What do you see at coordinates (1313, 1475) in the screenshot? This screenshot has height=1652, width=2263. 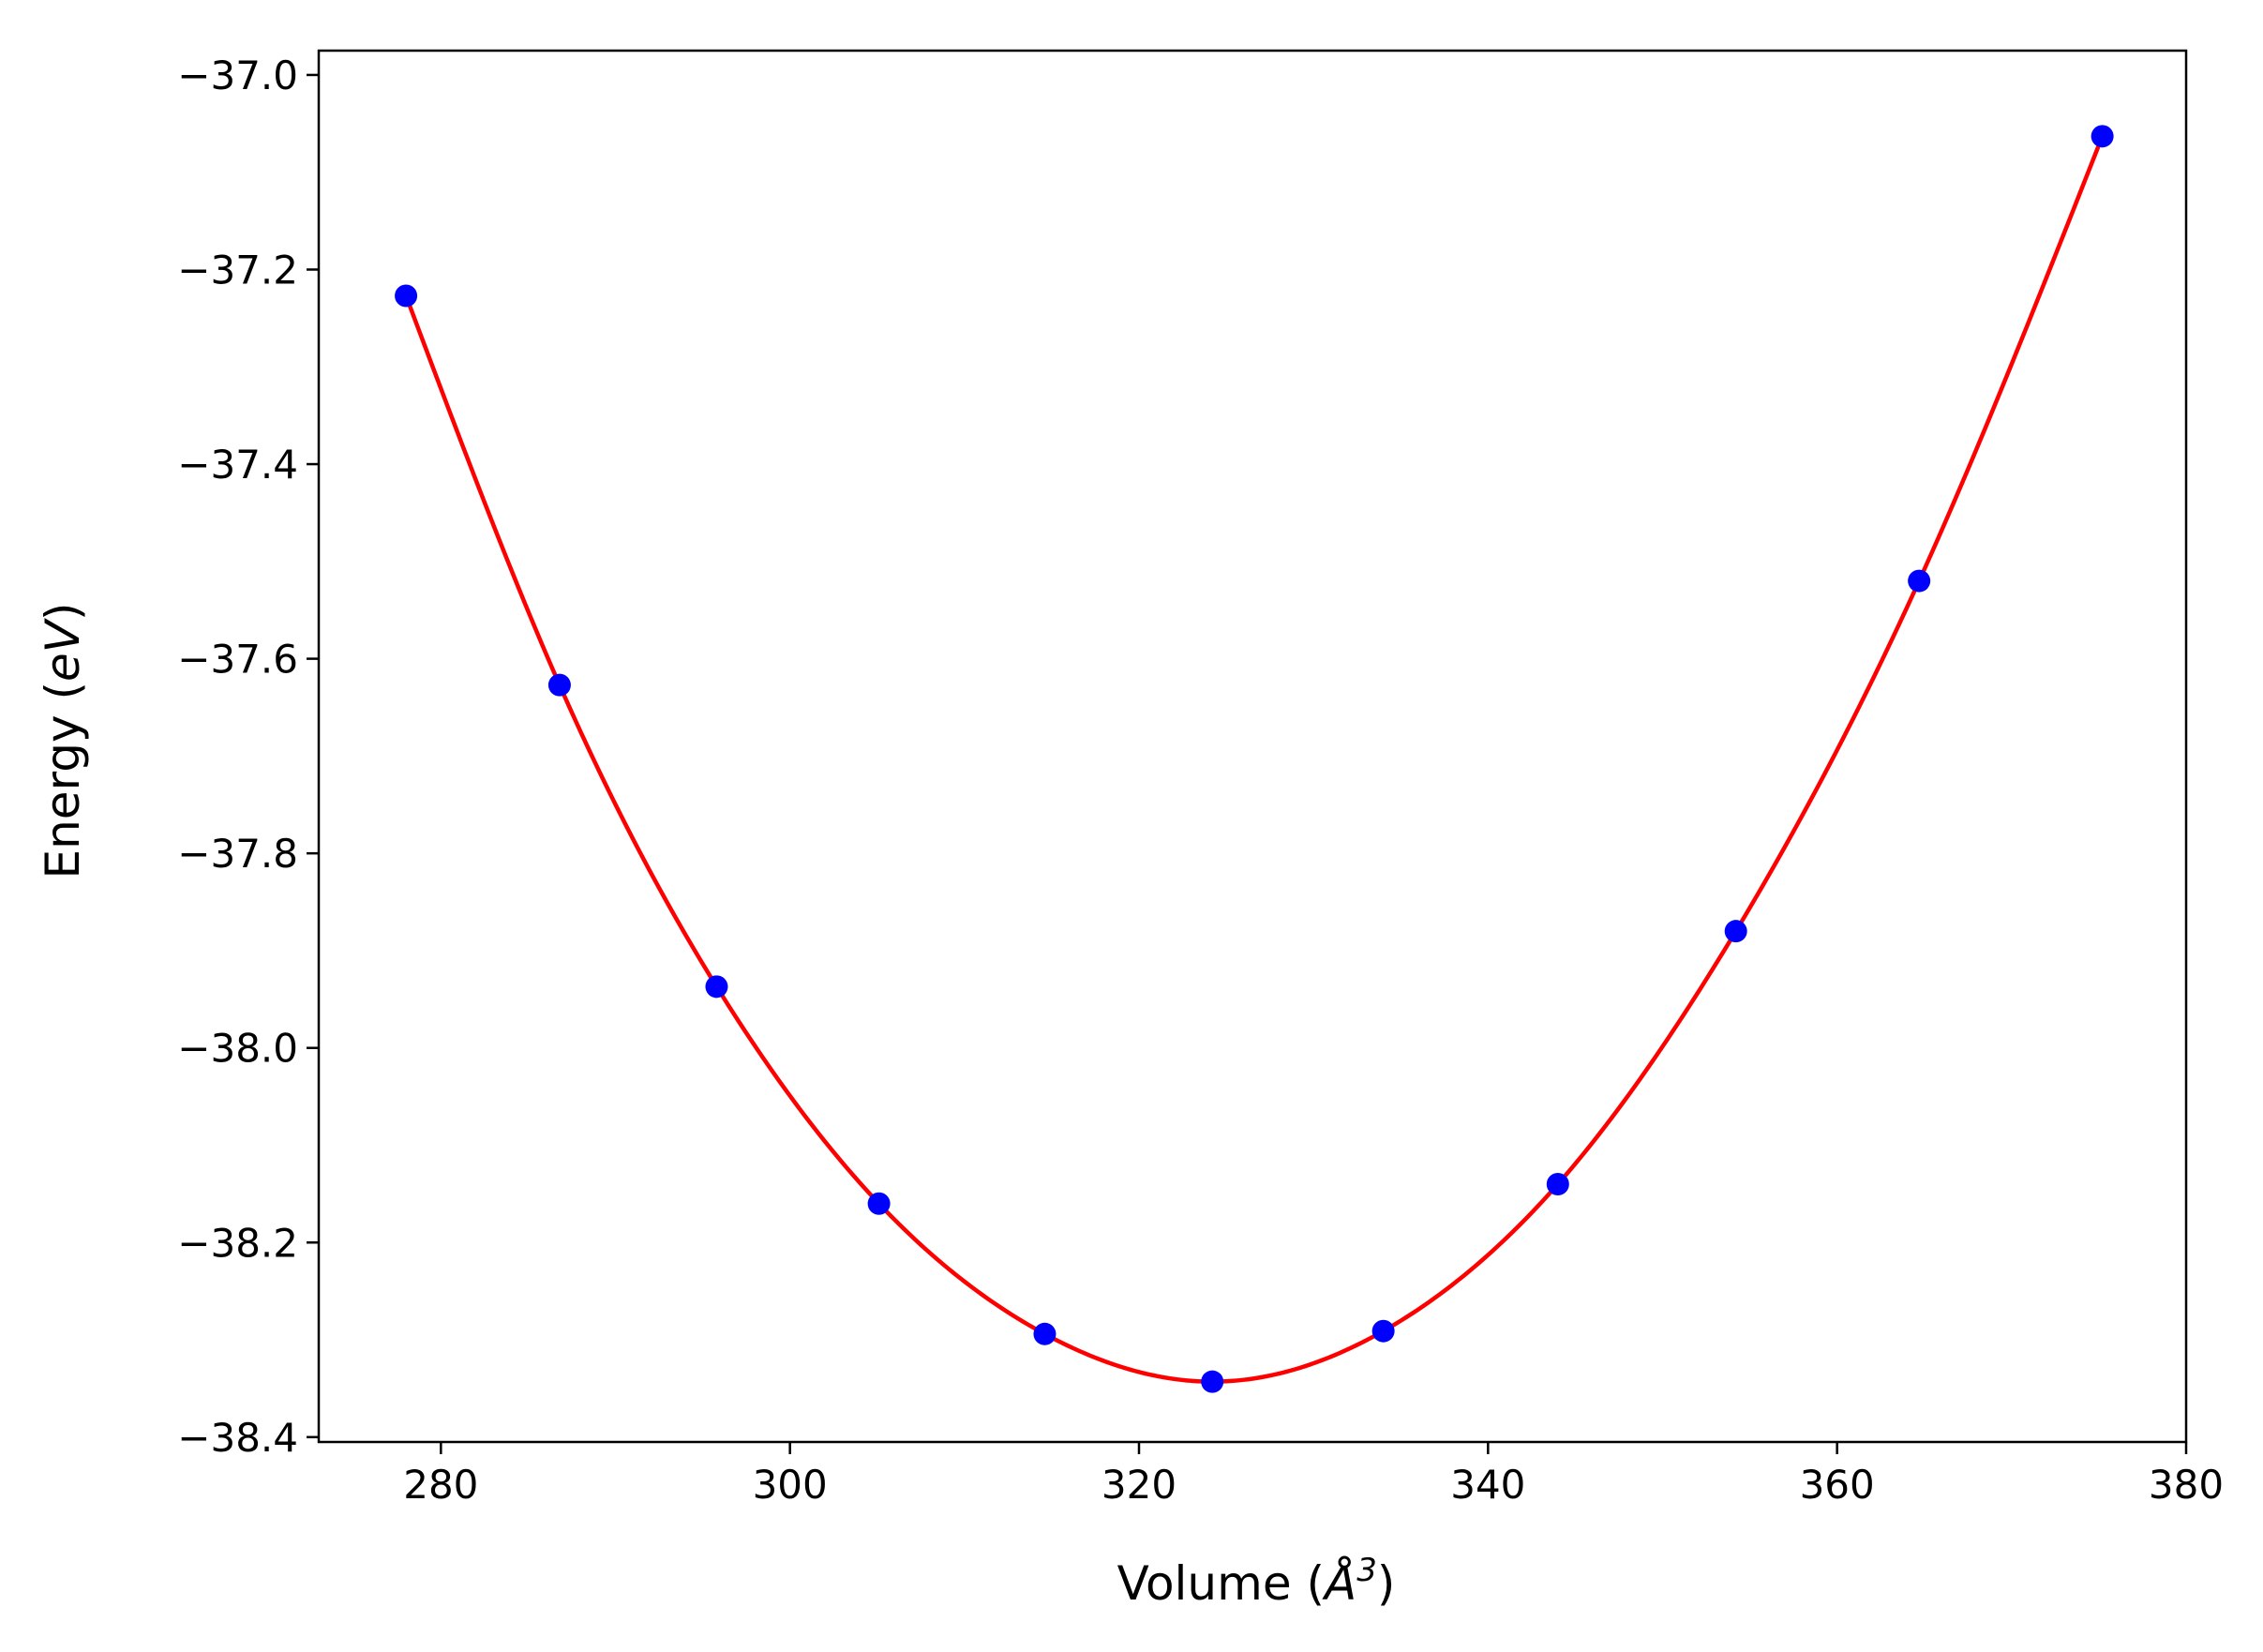 I see `x-axis-ticks: 280 300 320 340 360 380` at bounding box center [1313, 1475].